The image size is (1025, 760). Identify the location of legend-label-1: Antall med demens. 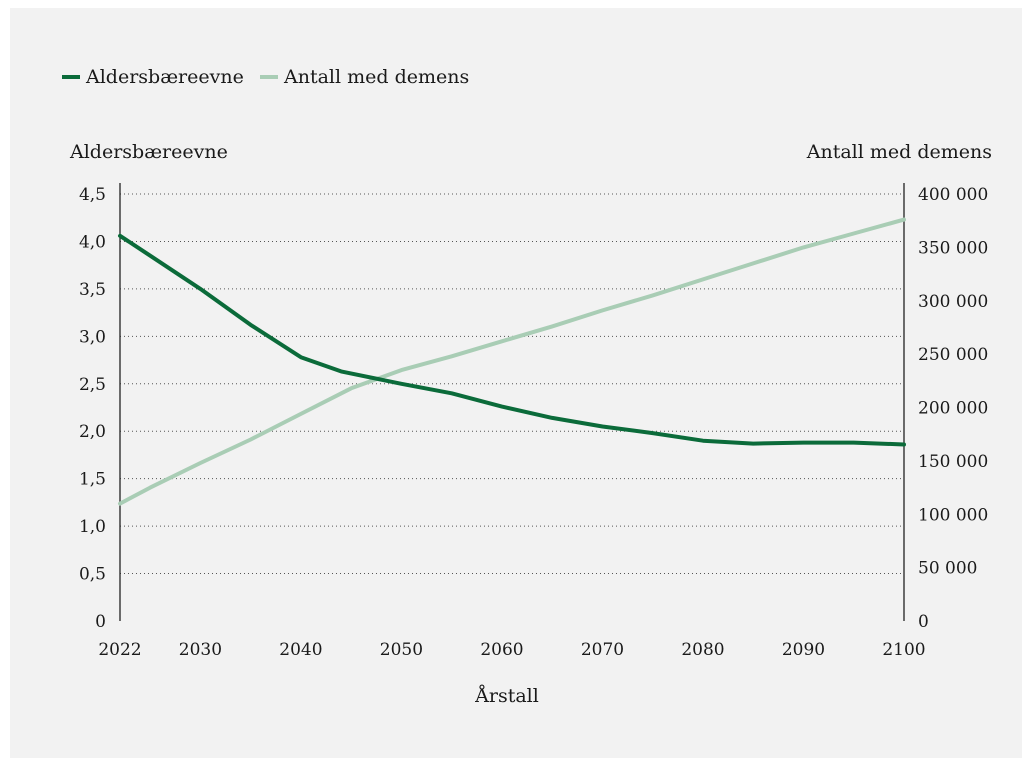
(376, 77).